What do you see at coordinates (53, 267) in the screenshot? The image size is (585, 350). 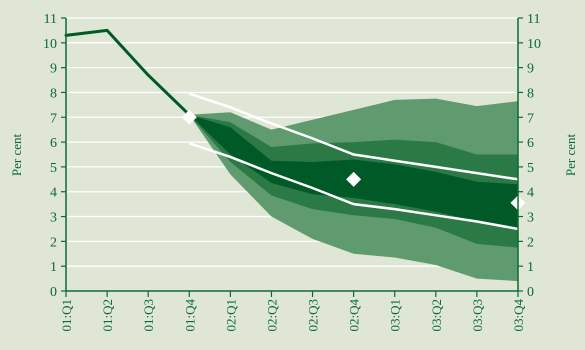 I see `y-tick-label-left: 1` at bounding box center [53, 267].